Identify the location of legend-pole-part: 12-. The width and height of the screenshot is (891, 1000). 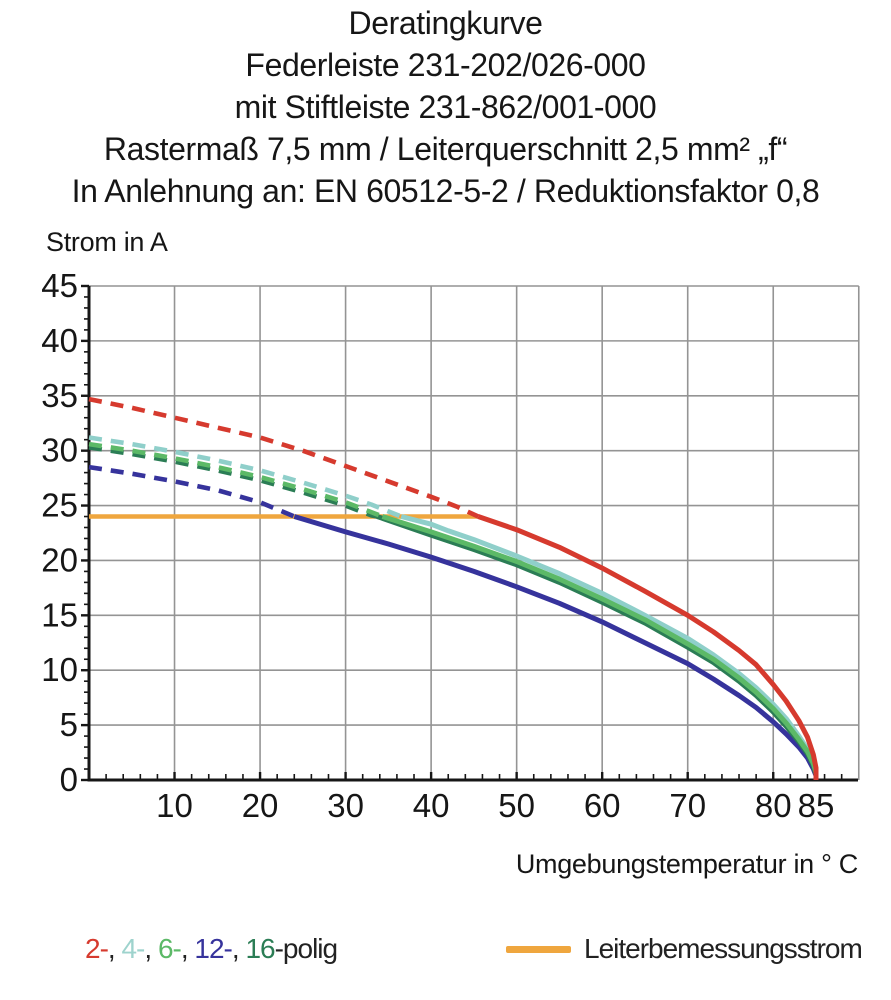
(213, 948).